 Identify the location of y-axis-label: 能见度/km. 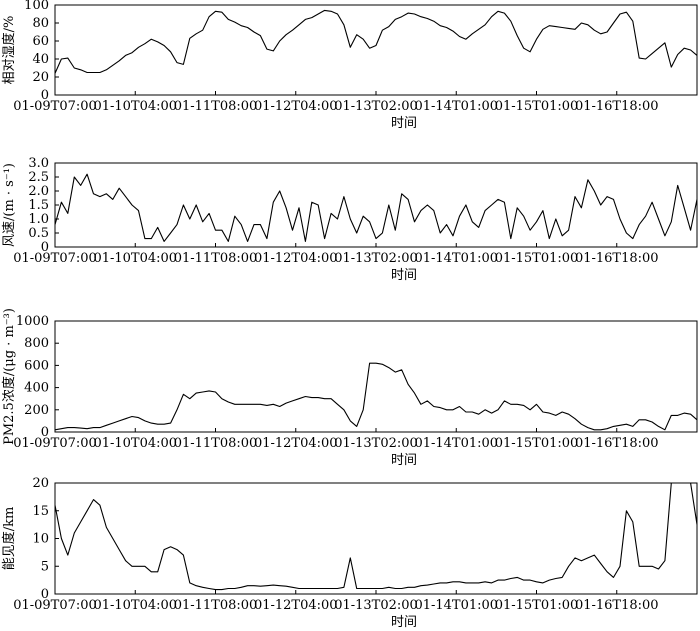
(9, 539).